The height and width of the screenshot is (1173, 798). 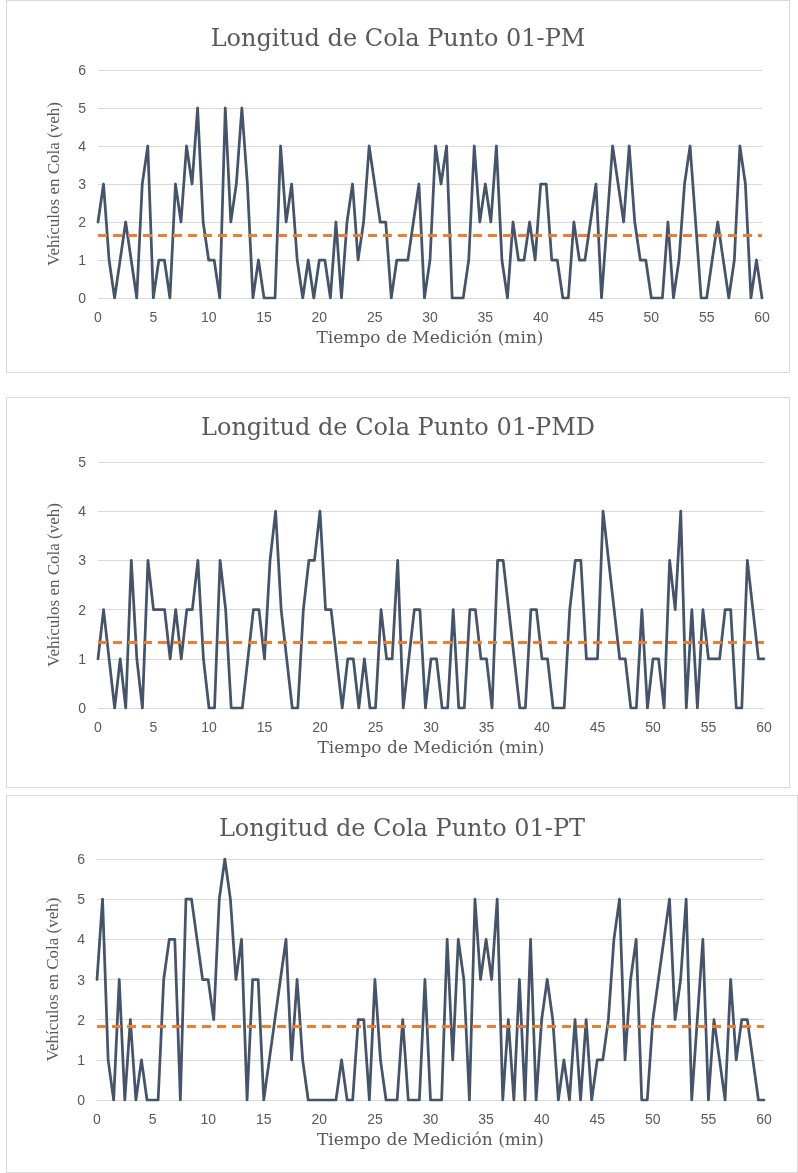 I want to click on chart-title: Longitud de Cola Punto 01-PMD, so click(x=398, y=427).